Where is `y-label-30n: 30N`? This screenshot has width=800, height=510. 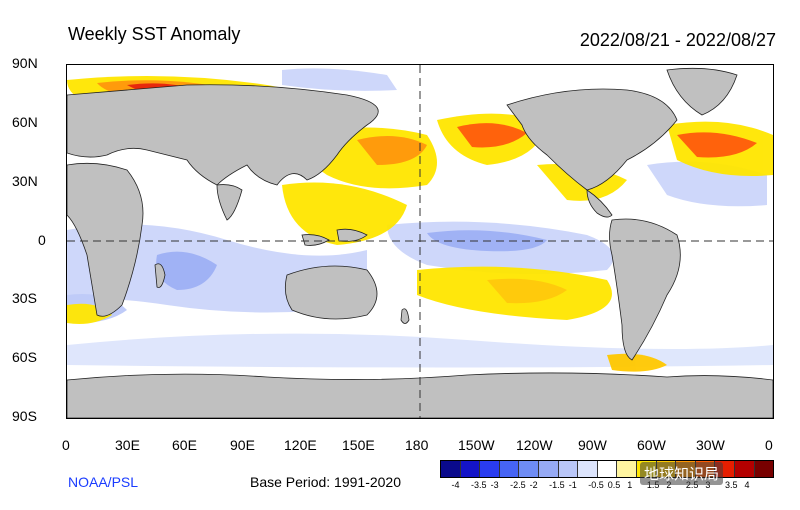 y-label-30n: 30N is located at coordinates (25, 181).